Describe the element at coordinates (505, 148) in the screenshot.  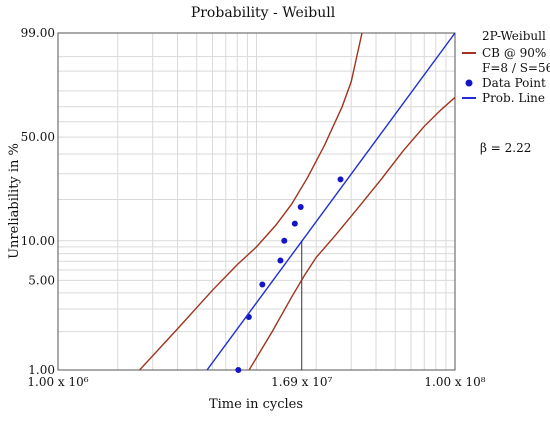
I see `beta-annotation: β = 2.22` at that location.